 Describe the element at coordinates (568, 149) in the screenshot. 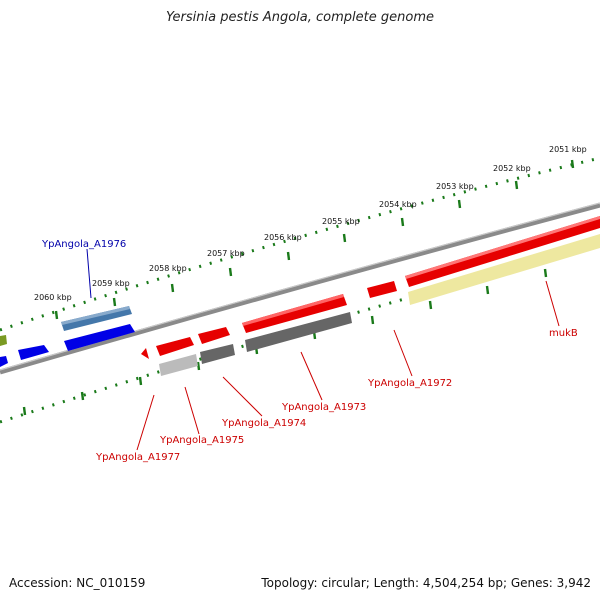

I see `tick-label: 2051 kbp` at that location.